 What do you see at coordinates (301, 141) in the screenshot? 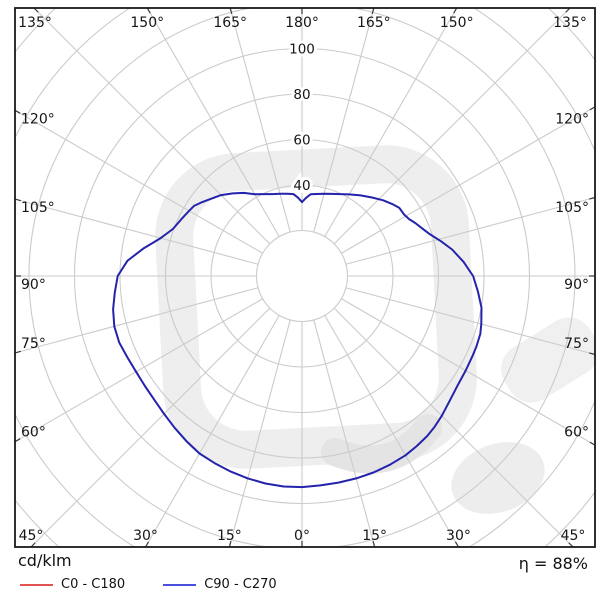
I see `radial-label: 60` at bounding box center [301, 141].